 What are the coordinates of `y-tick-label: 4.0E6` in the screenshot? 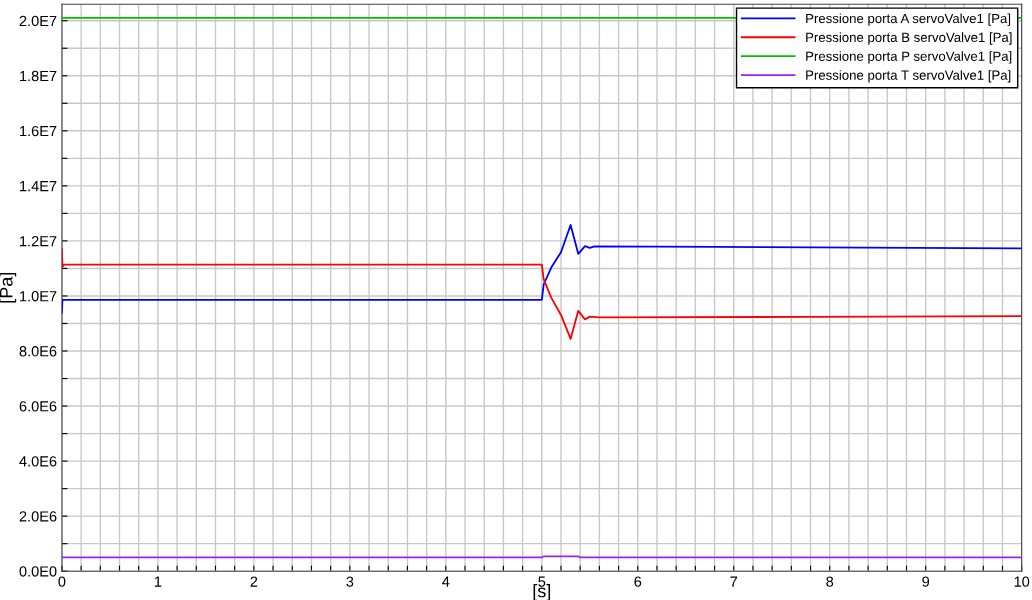 It's located at (38, 461).